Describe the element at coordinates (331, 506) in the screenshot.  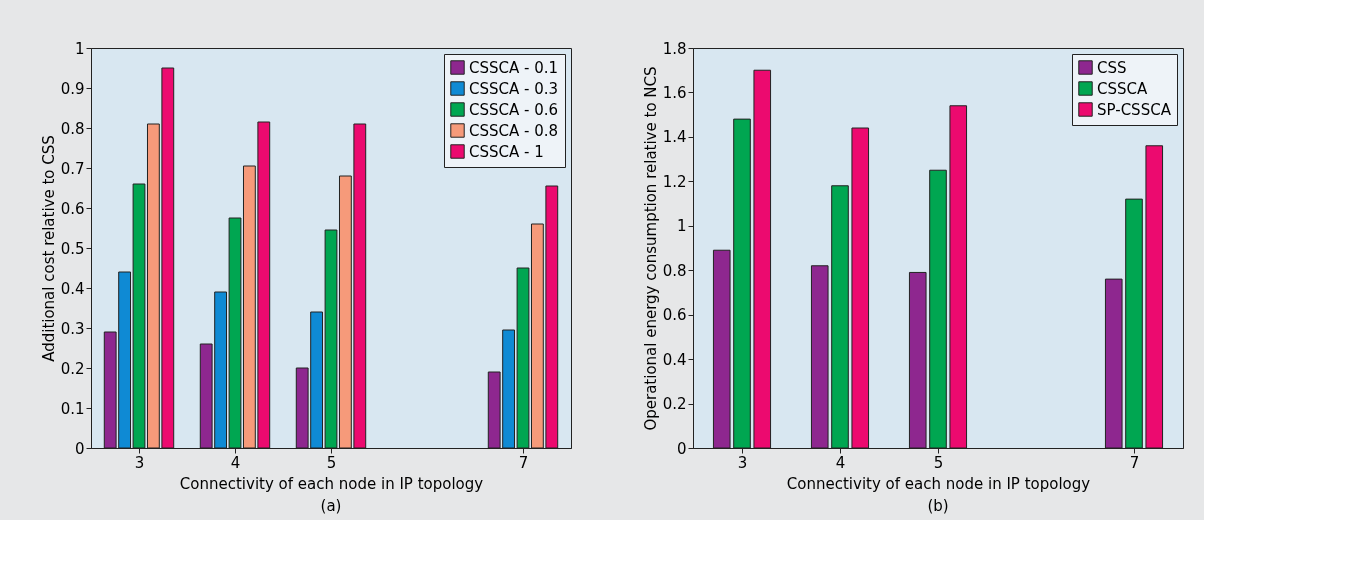
I see `text: (a)` at that location.